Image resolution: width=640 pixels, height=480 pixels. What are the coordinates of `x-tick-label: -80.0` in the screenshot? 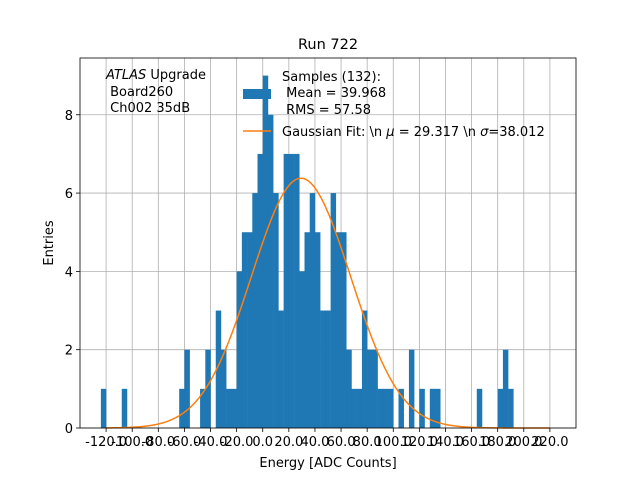 It's located at (158, 442).